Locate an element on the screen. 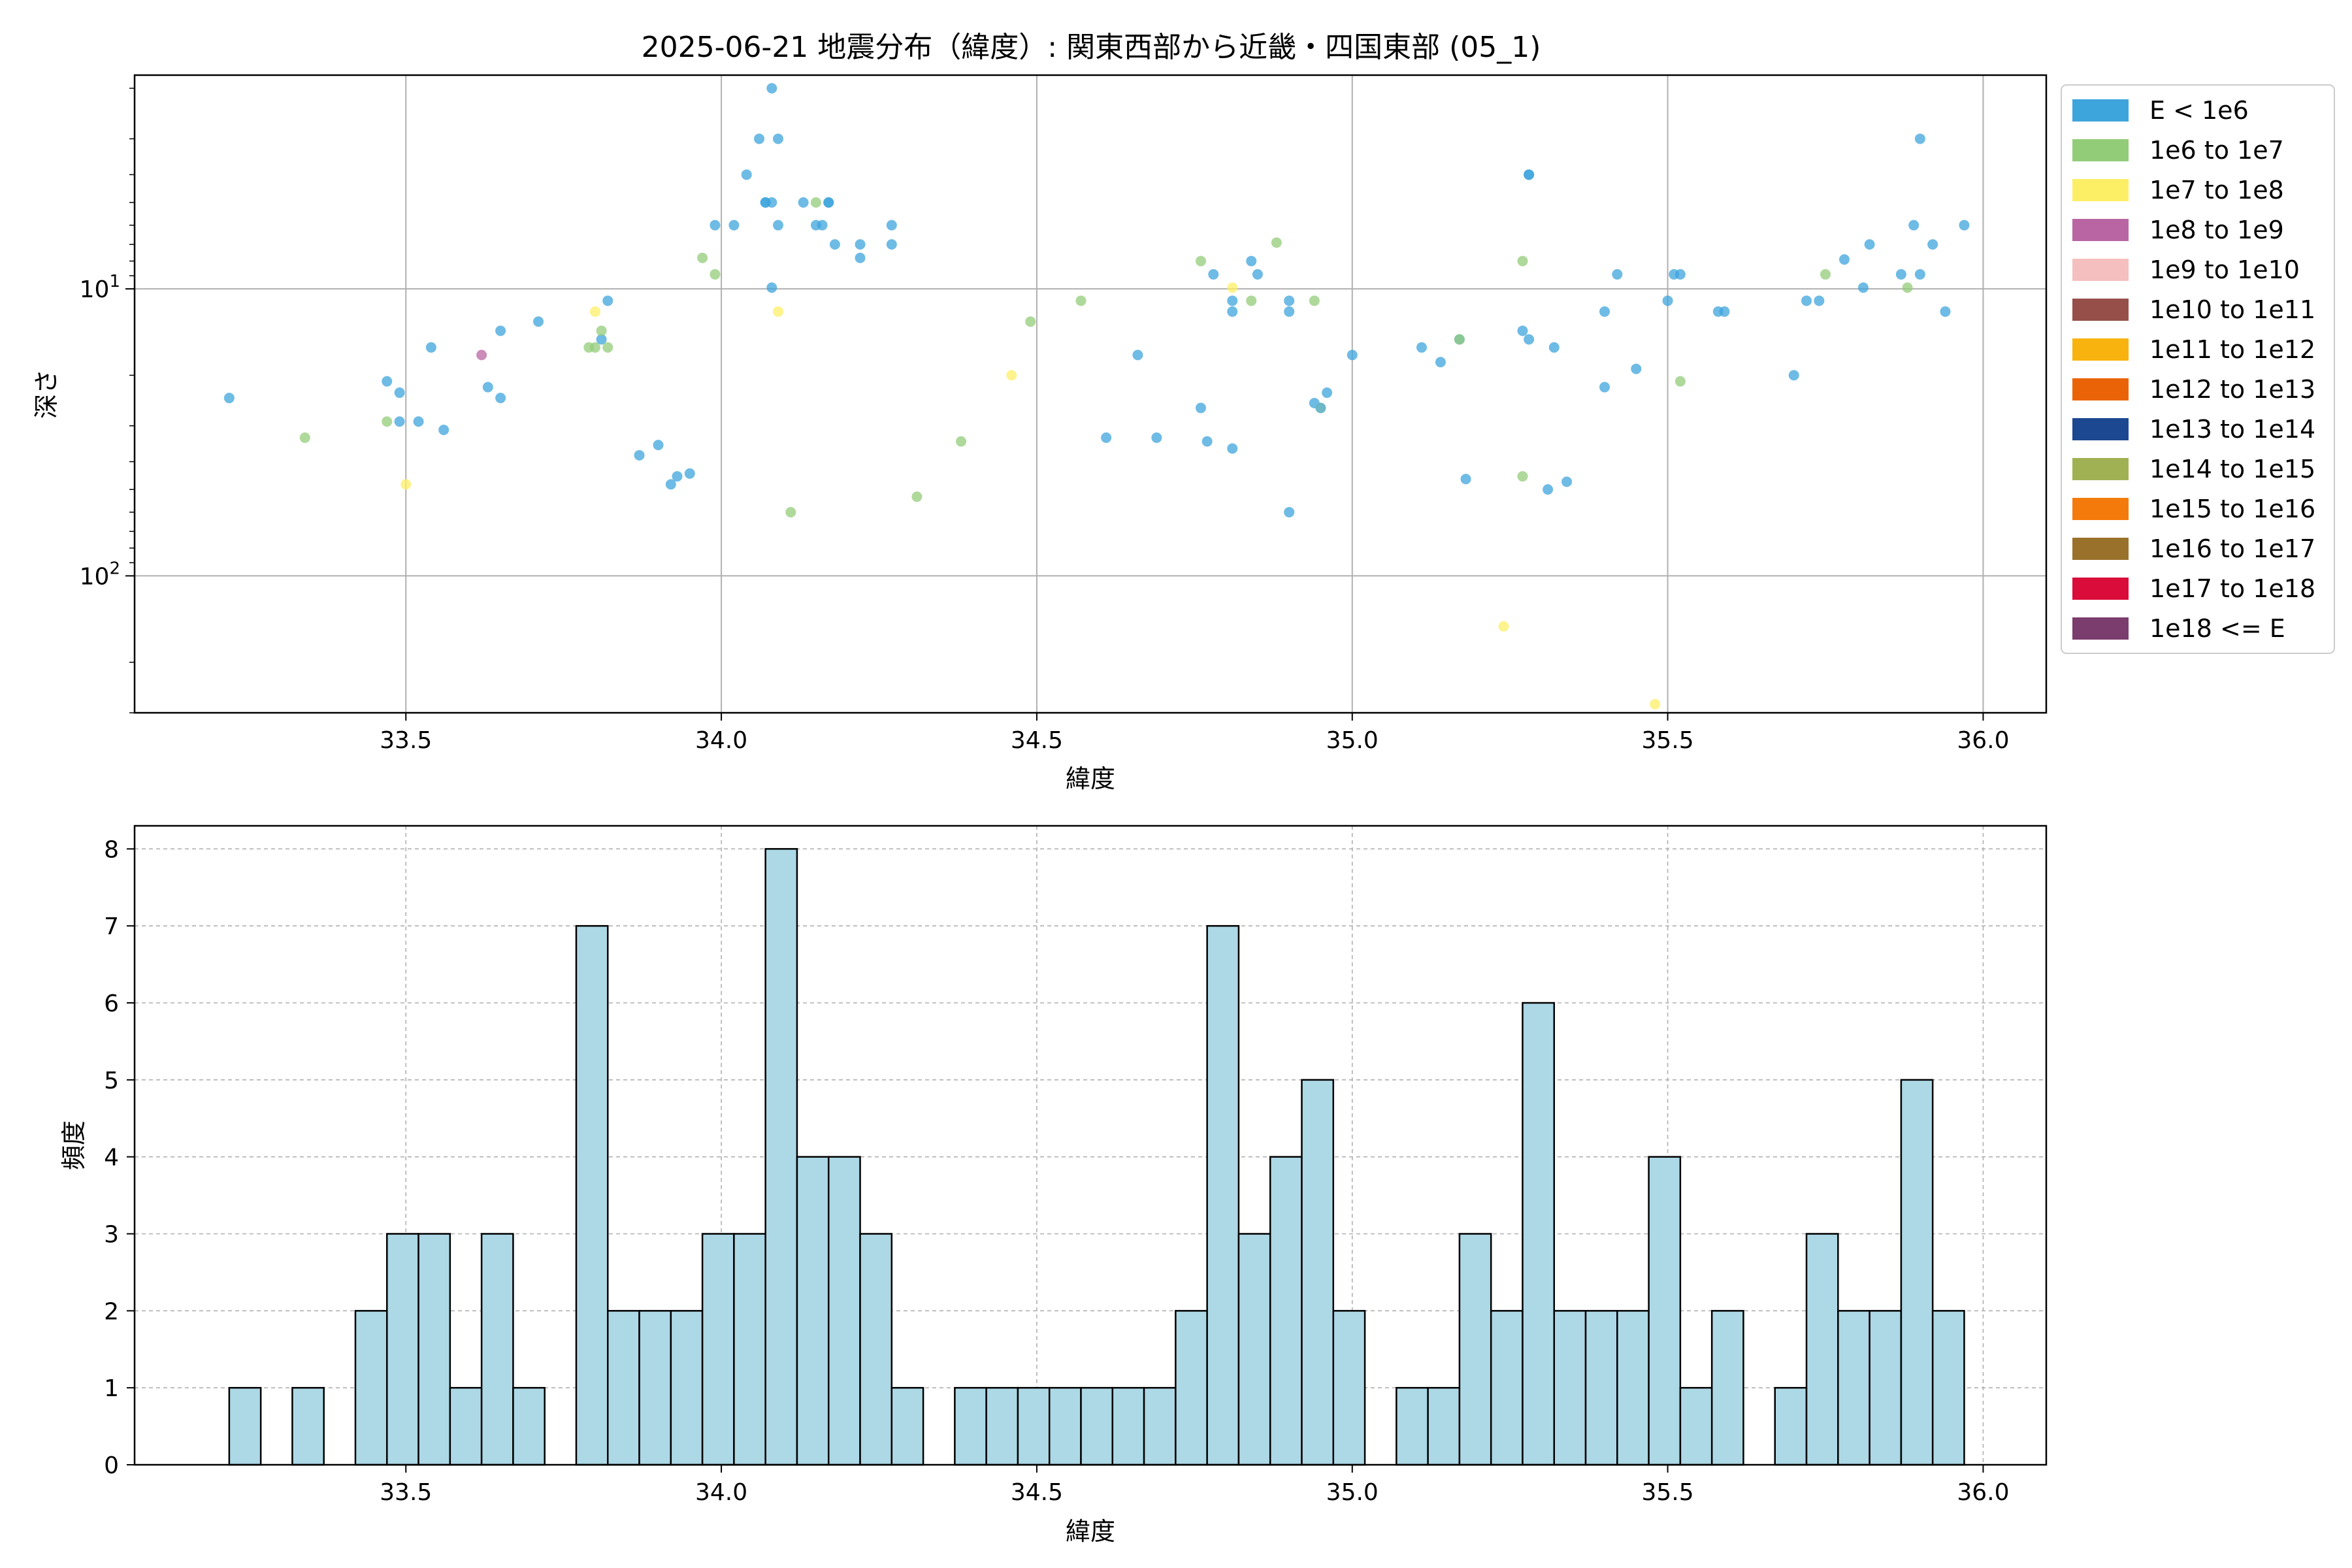 This screenshot has height=1568, width=2352. histogram-y-tick-label: 5 is located at coordinates (111, 1081).